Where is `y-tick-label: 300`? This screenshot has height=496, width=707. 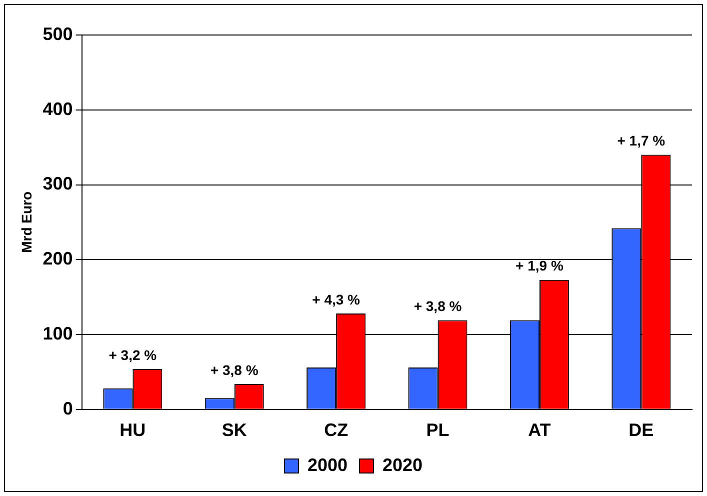
y-tick-label: 300 is located at coordinates (57, 184).